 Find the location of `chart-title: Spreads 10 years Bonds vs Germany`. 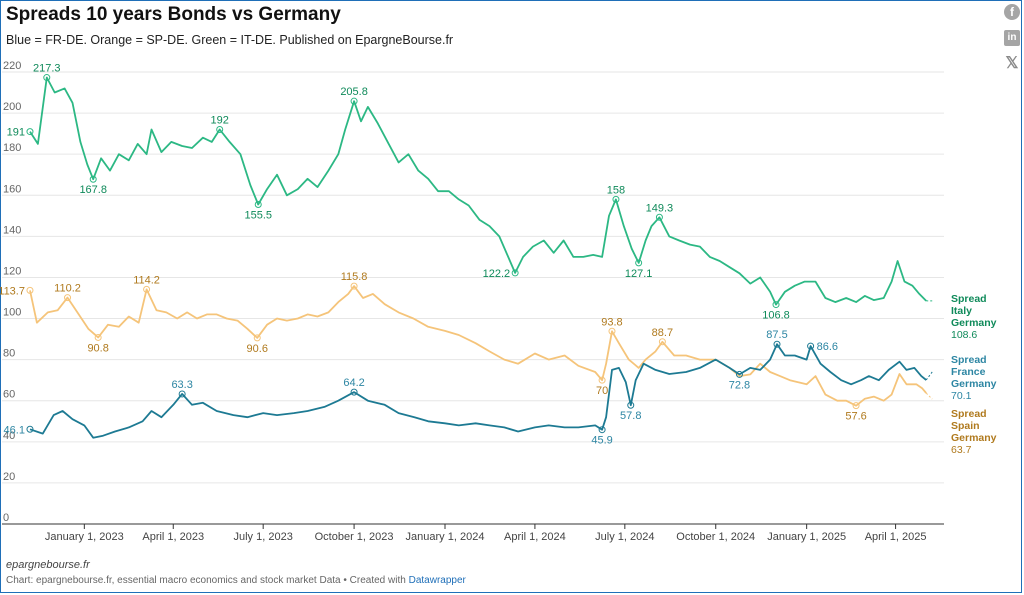

chart-title: Spreads 10 years Bonds vs Germany is located at coordinates (173, 14).